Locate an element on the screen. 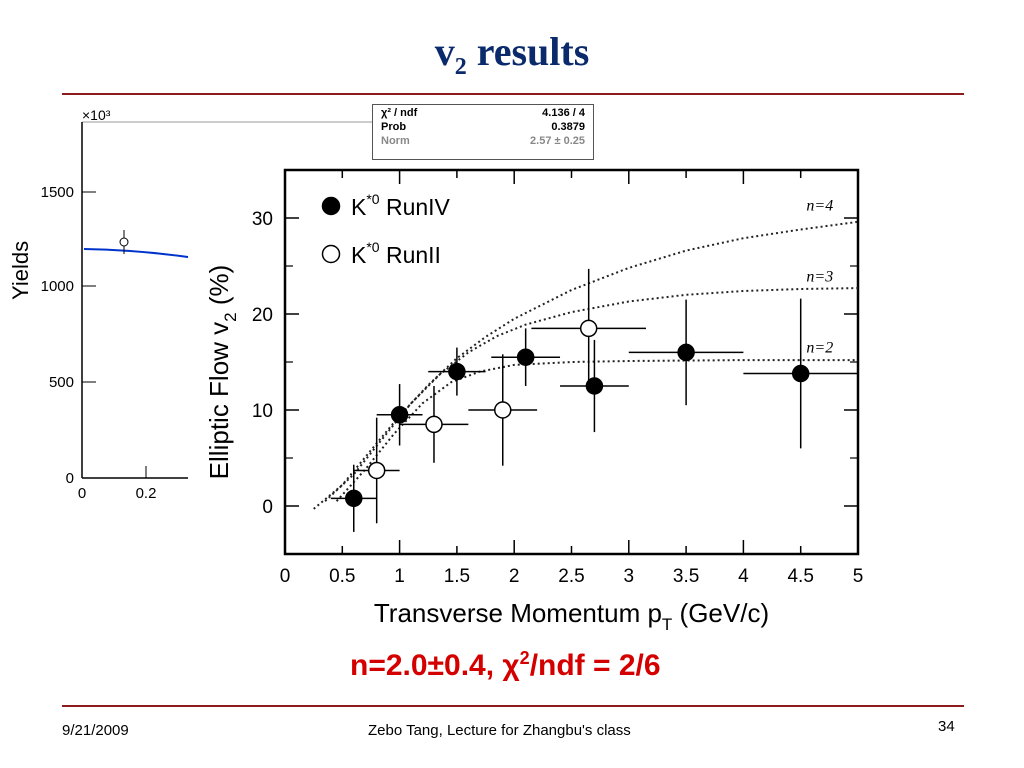 Image resolution: width=1024 pixels, height=768 pixels. slide-title: v2 results is located at coordinates (512, 54).